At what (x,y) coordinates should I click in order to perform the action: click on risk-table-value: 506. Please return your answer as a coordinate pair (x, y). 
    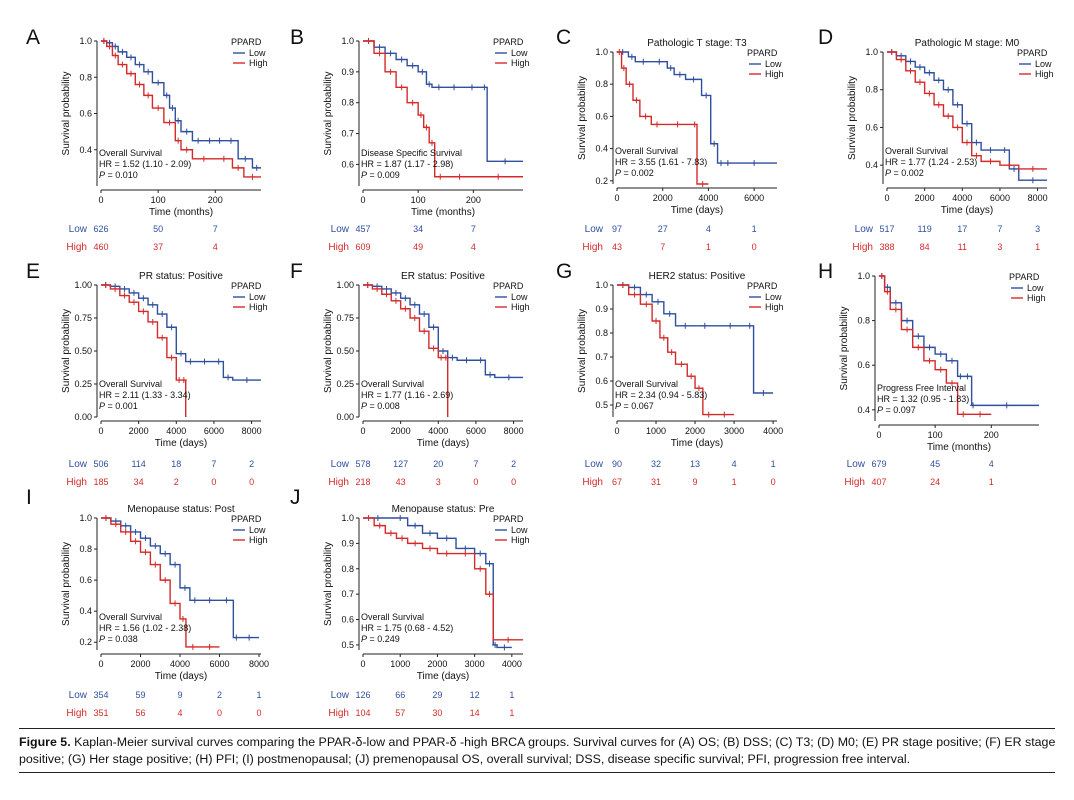
    Looking at the image, I should click on (100, 464).